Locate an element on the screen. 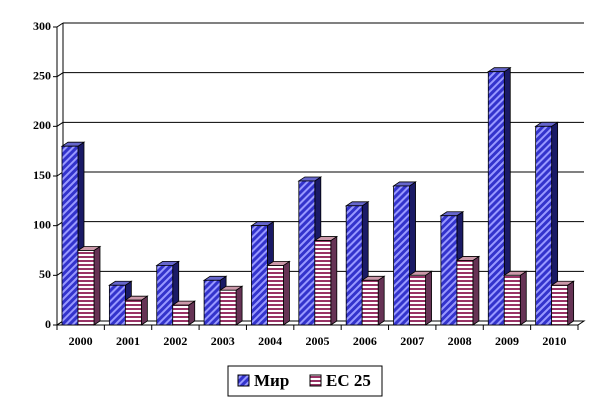 The image size is (605, 406). x-tick-label: 2000 is located at coordinates (81, 341).